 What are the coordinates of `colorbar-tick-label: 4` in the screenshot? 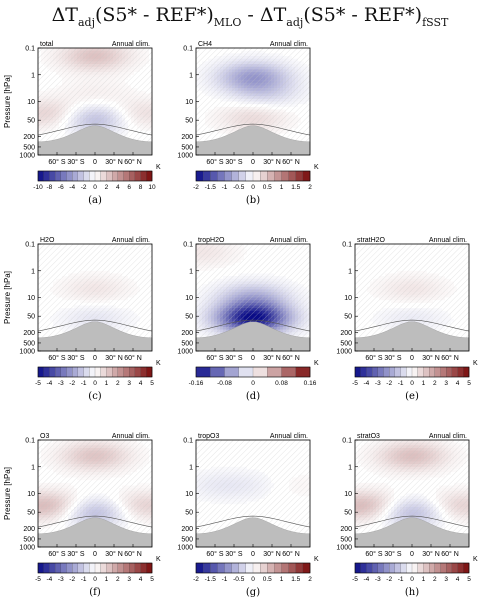 It's located at (118, 187).